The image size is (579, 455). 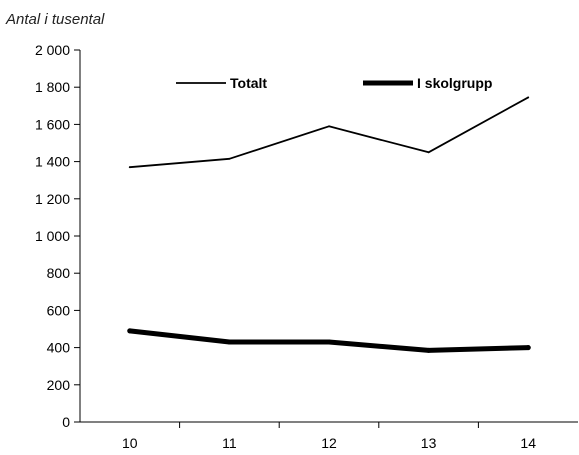 I want to click on y-tick-label: 600, so click(x=59, y=310).